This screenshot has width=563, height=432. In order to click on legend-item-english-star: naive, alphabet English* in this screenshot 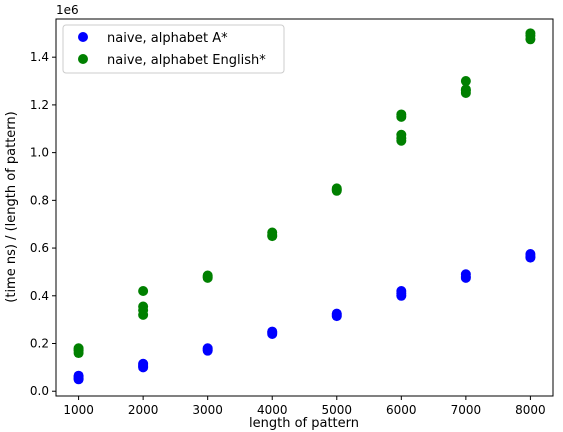, I will do `click(172, 60)`.